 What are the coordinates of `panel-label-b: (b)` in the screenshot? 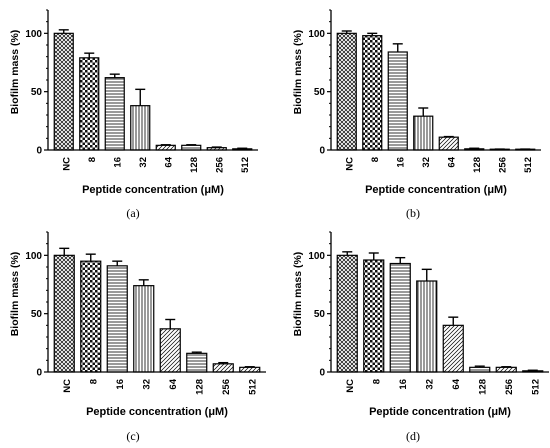 It's located at (413, 213).